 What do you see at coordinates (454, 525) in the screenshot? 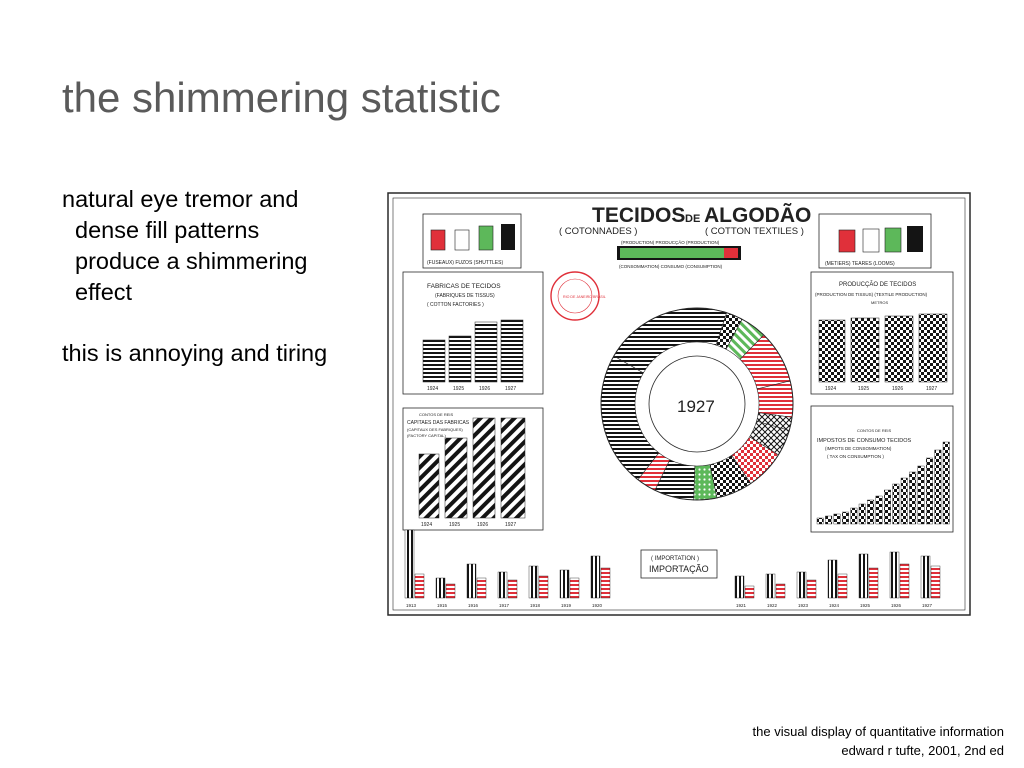
I see `capitals-year-2: 1925` at bounding box center [454, 525].